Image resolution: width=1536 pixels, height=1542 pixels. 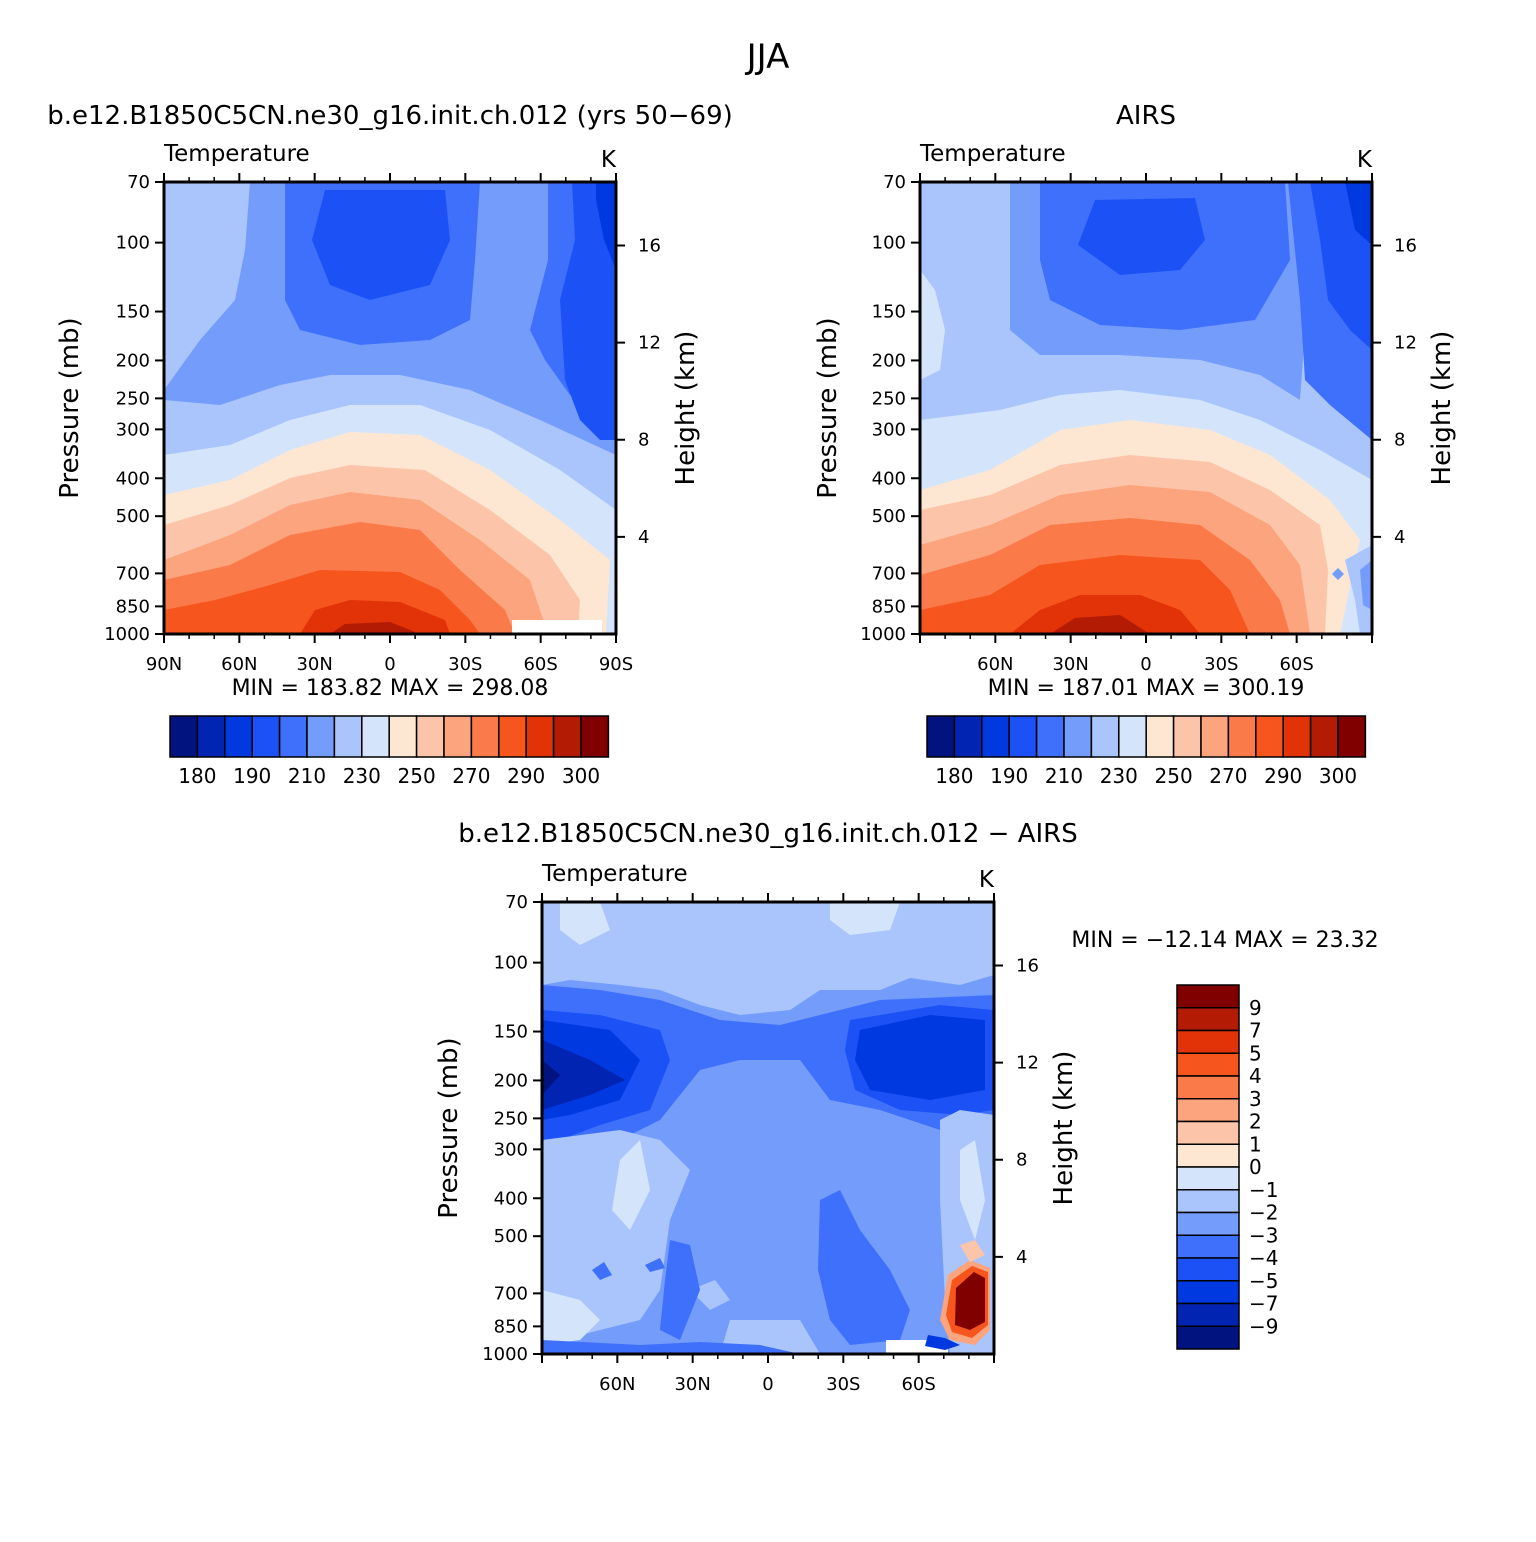 I want to click on y-axis-right-ticks: 16 12 8 4, so click(x=638, y=391).